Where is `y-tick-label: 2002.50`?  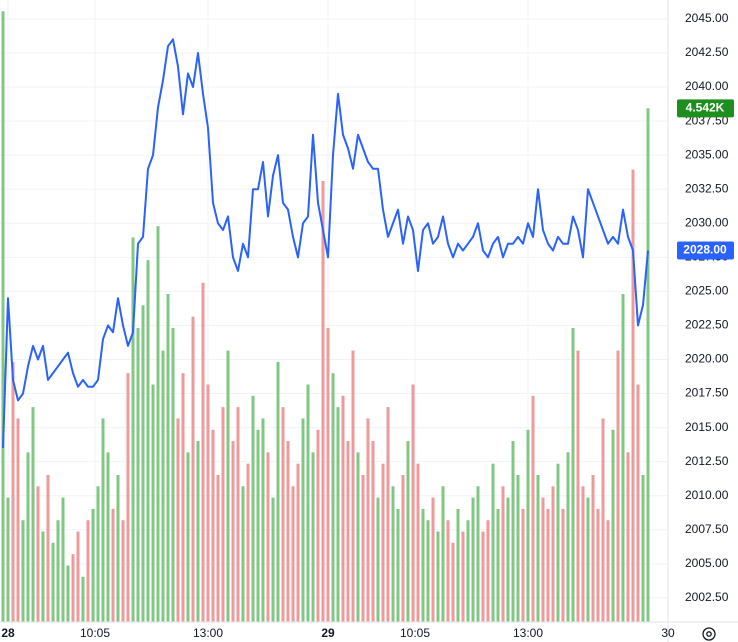 y-tick-label: 2002.50 is located at coordinates (707, 597).